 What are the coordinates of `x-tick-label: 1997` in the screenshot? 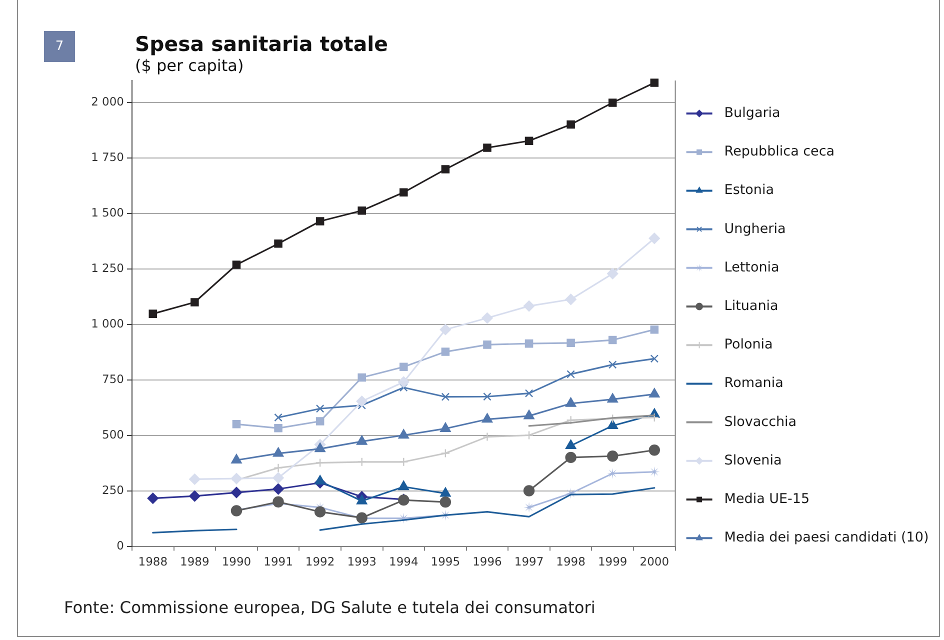 It's located at (529, 561).